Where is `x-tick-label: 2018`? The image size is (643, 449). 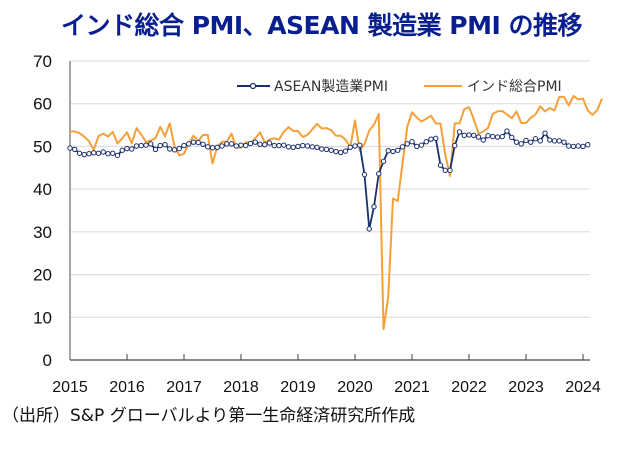
x-tick-label: 2018 is located at coordinates (241, 387).